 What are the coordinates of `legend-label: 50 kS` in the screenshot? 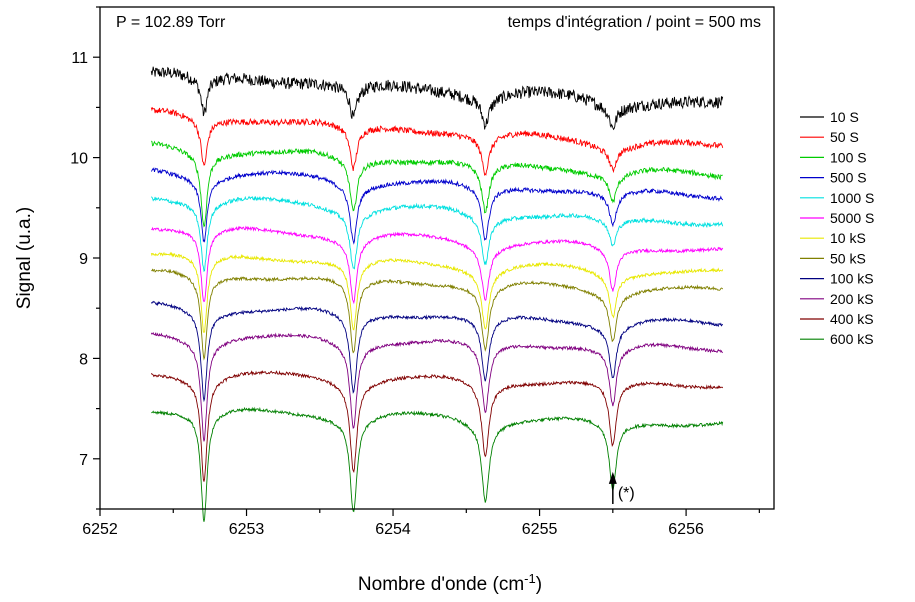 It's located at (848, 258).